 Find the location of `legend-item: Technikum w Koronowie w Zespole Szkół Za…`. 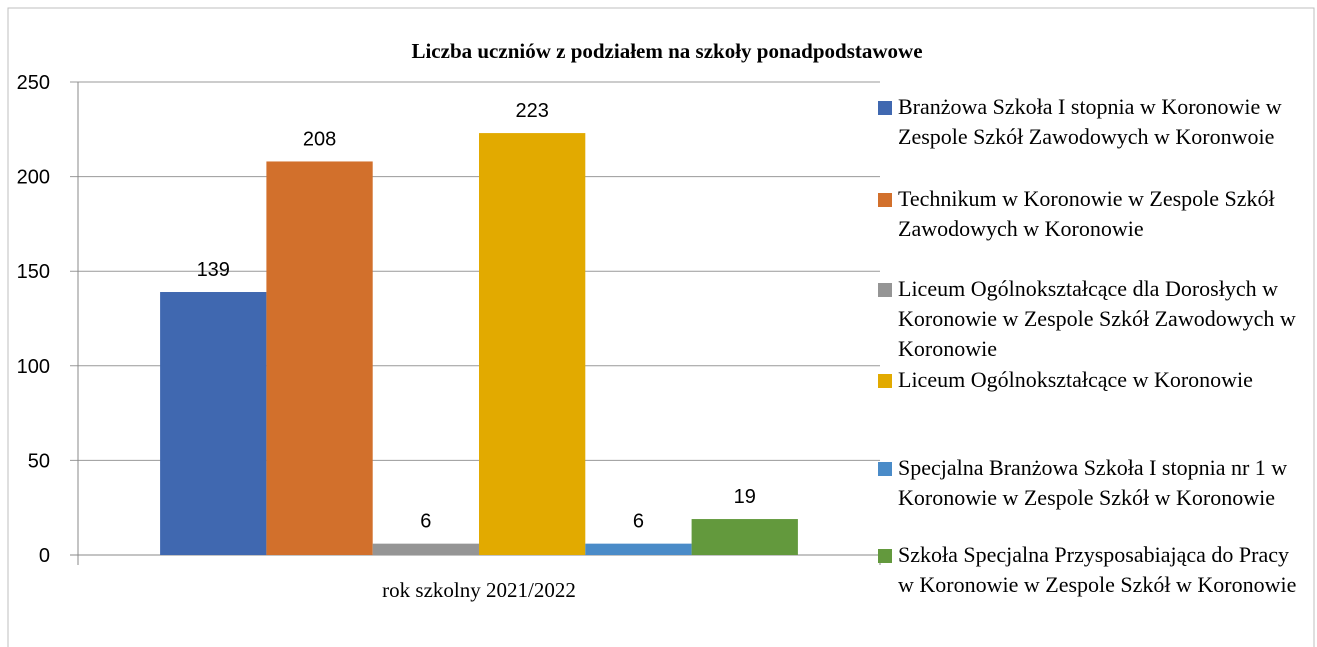

legend-item: Technikum w Koronowie w Zespole Szkół Za… is located at coordinates (1088, 214).